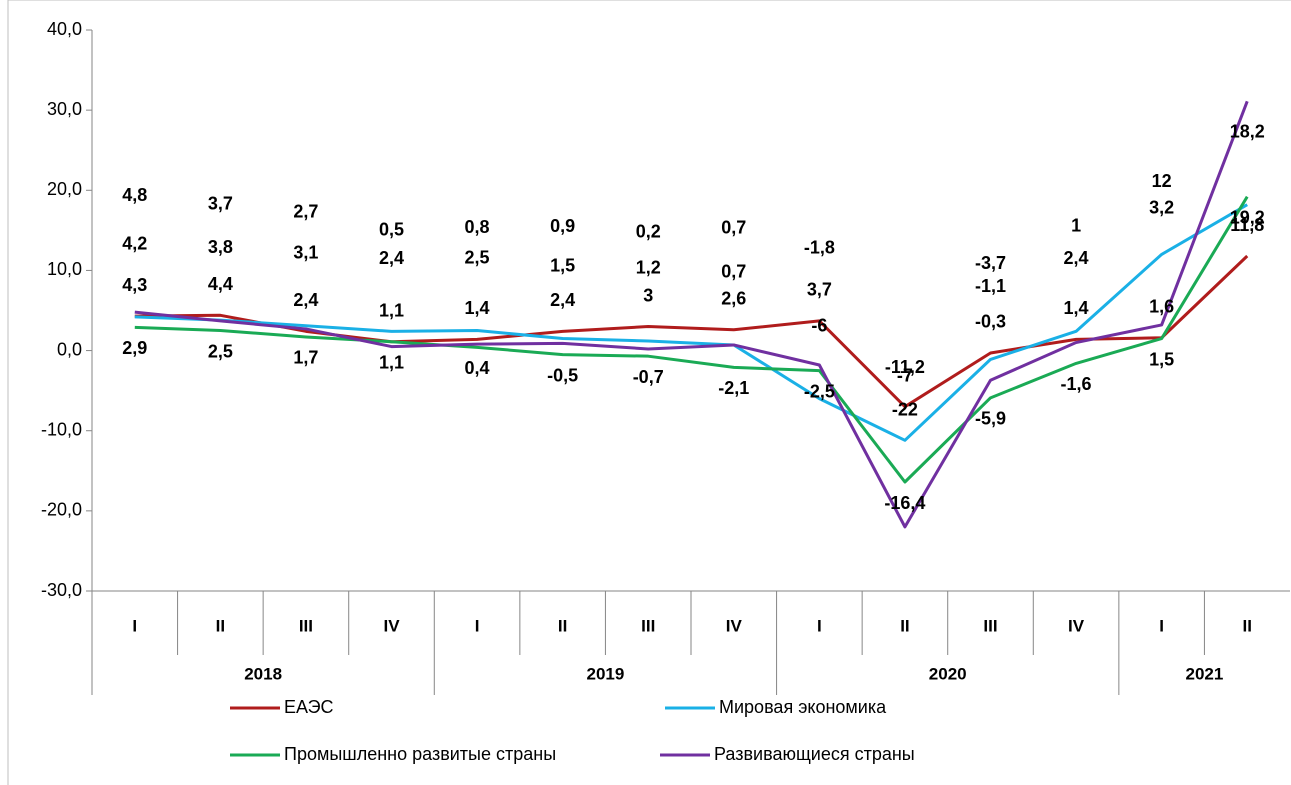 This screenshot has height=785, width=1291. I want to click on y-tick-label: -30,0, so click(61, 590).